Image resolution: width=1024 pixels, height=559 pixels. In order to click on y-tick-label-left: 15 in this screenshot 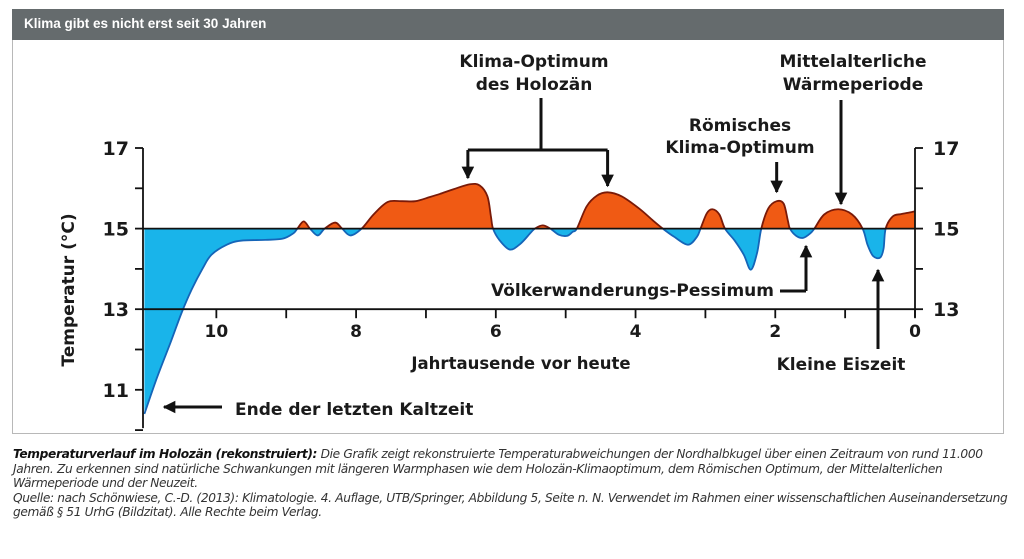, I will do `click(116, 230)`.